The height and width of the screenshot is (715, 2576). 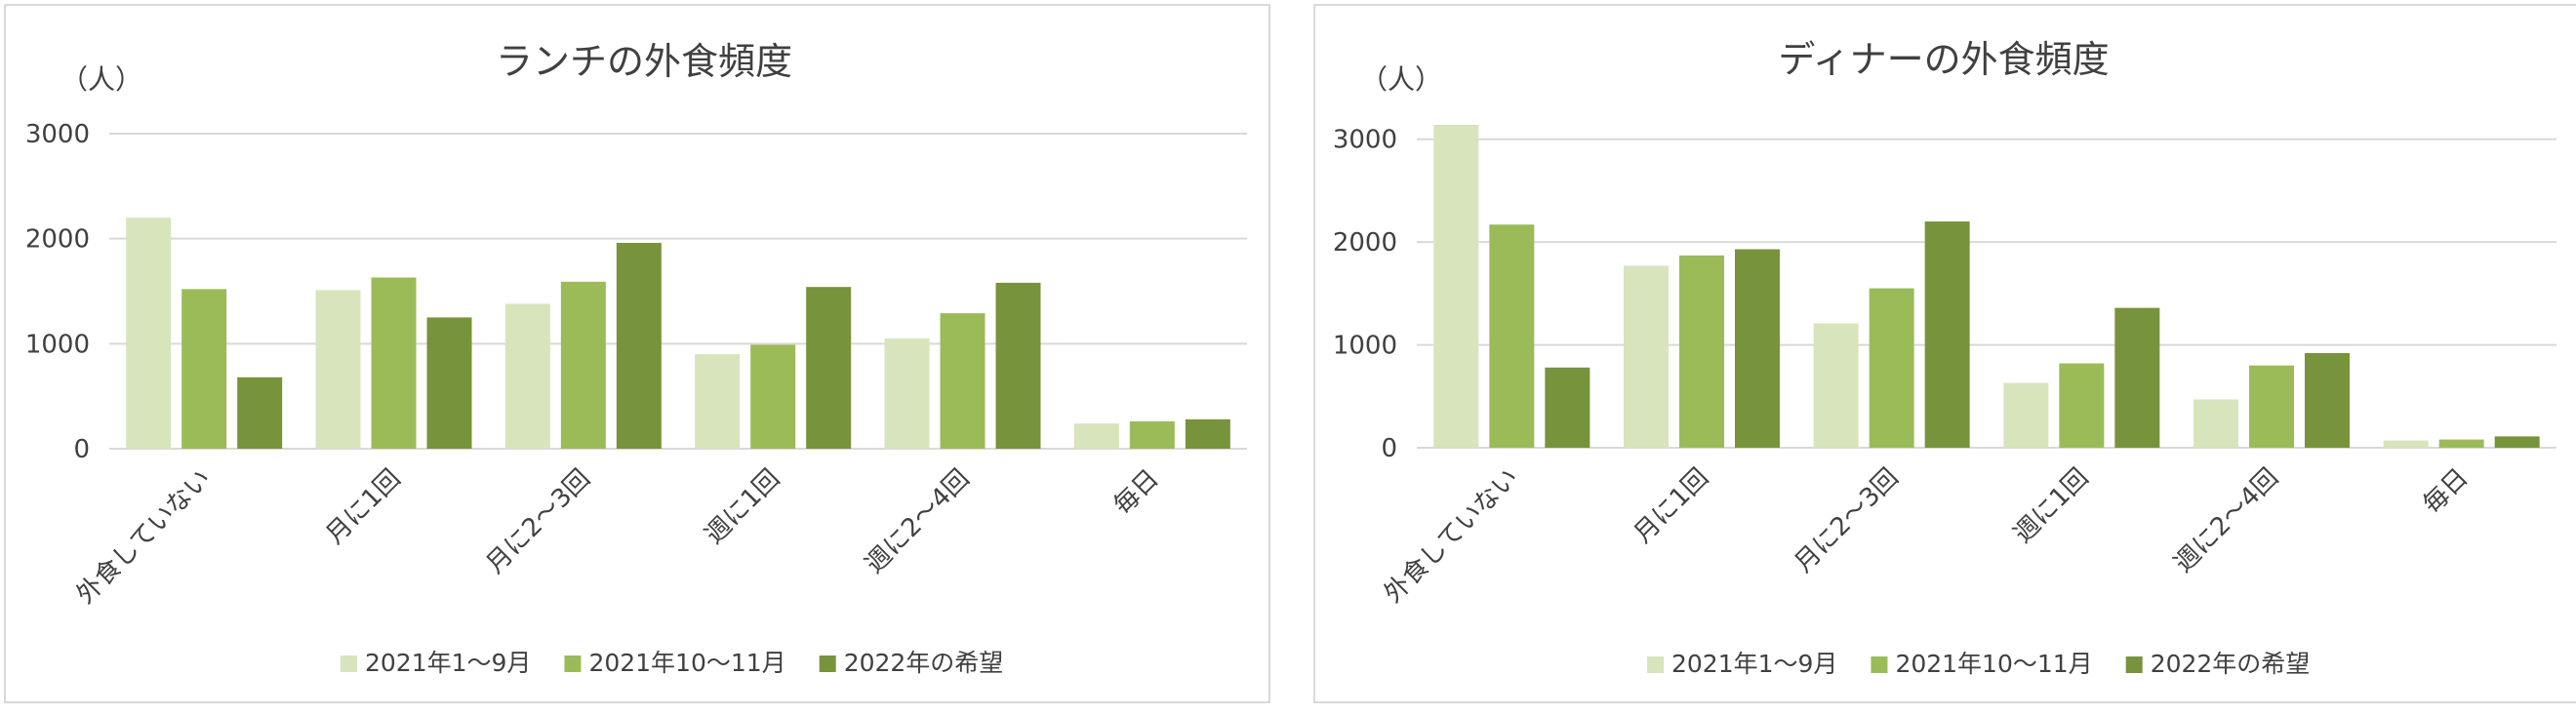 I want to click on chart0-y-tick-label: 0, so click(x=81, y=449).